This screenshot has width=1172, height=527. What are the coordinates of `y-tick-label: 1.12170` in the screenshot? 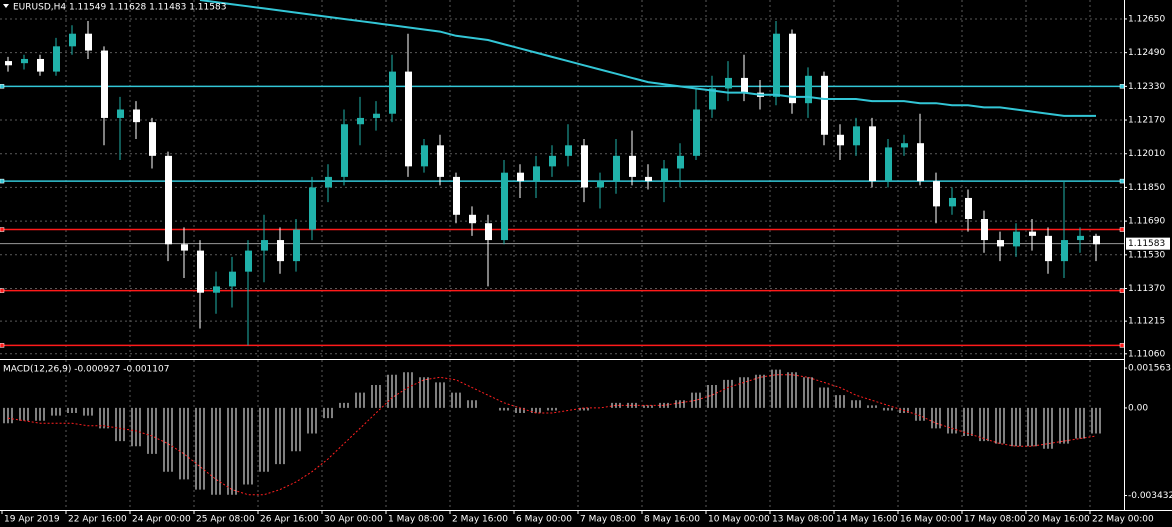 It's located at (1146, 121).